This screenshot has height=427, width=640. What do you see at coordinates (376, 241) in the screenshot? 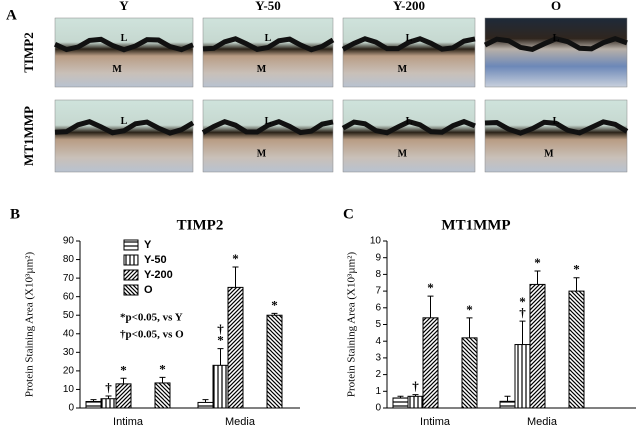
I see `y-tick-label: 10` at bounding box center [376, 241].